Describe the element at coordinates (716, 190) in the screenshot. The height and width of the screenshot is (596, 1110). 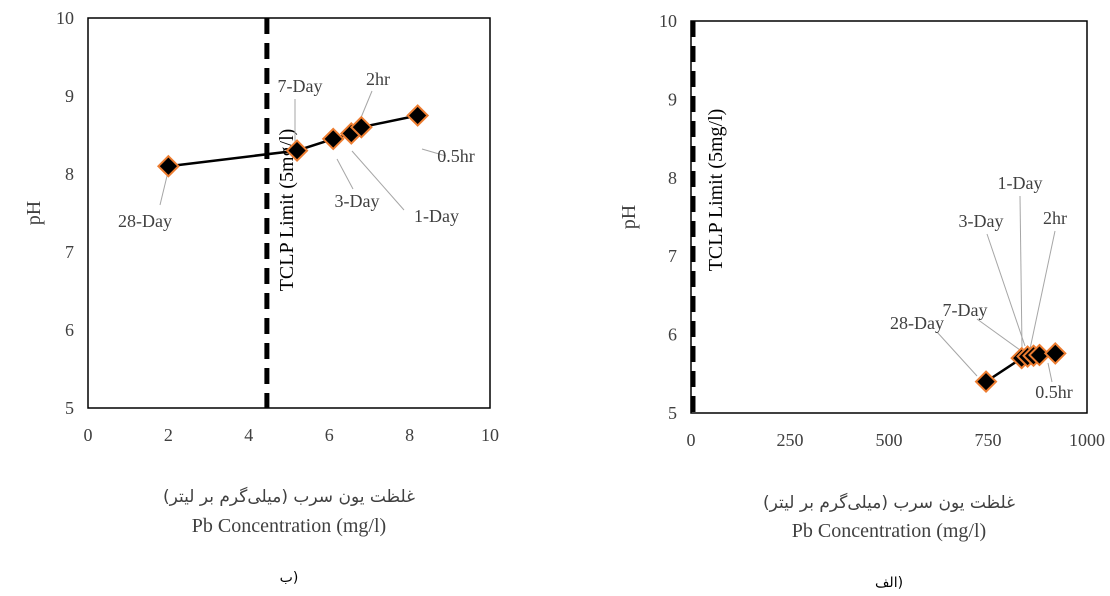
I see `right-tclp-limit-label: TCLP Limit (5mg/l)` at that location.